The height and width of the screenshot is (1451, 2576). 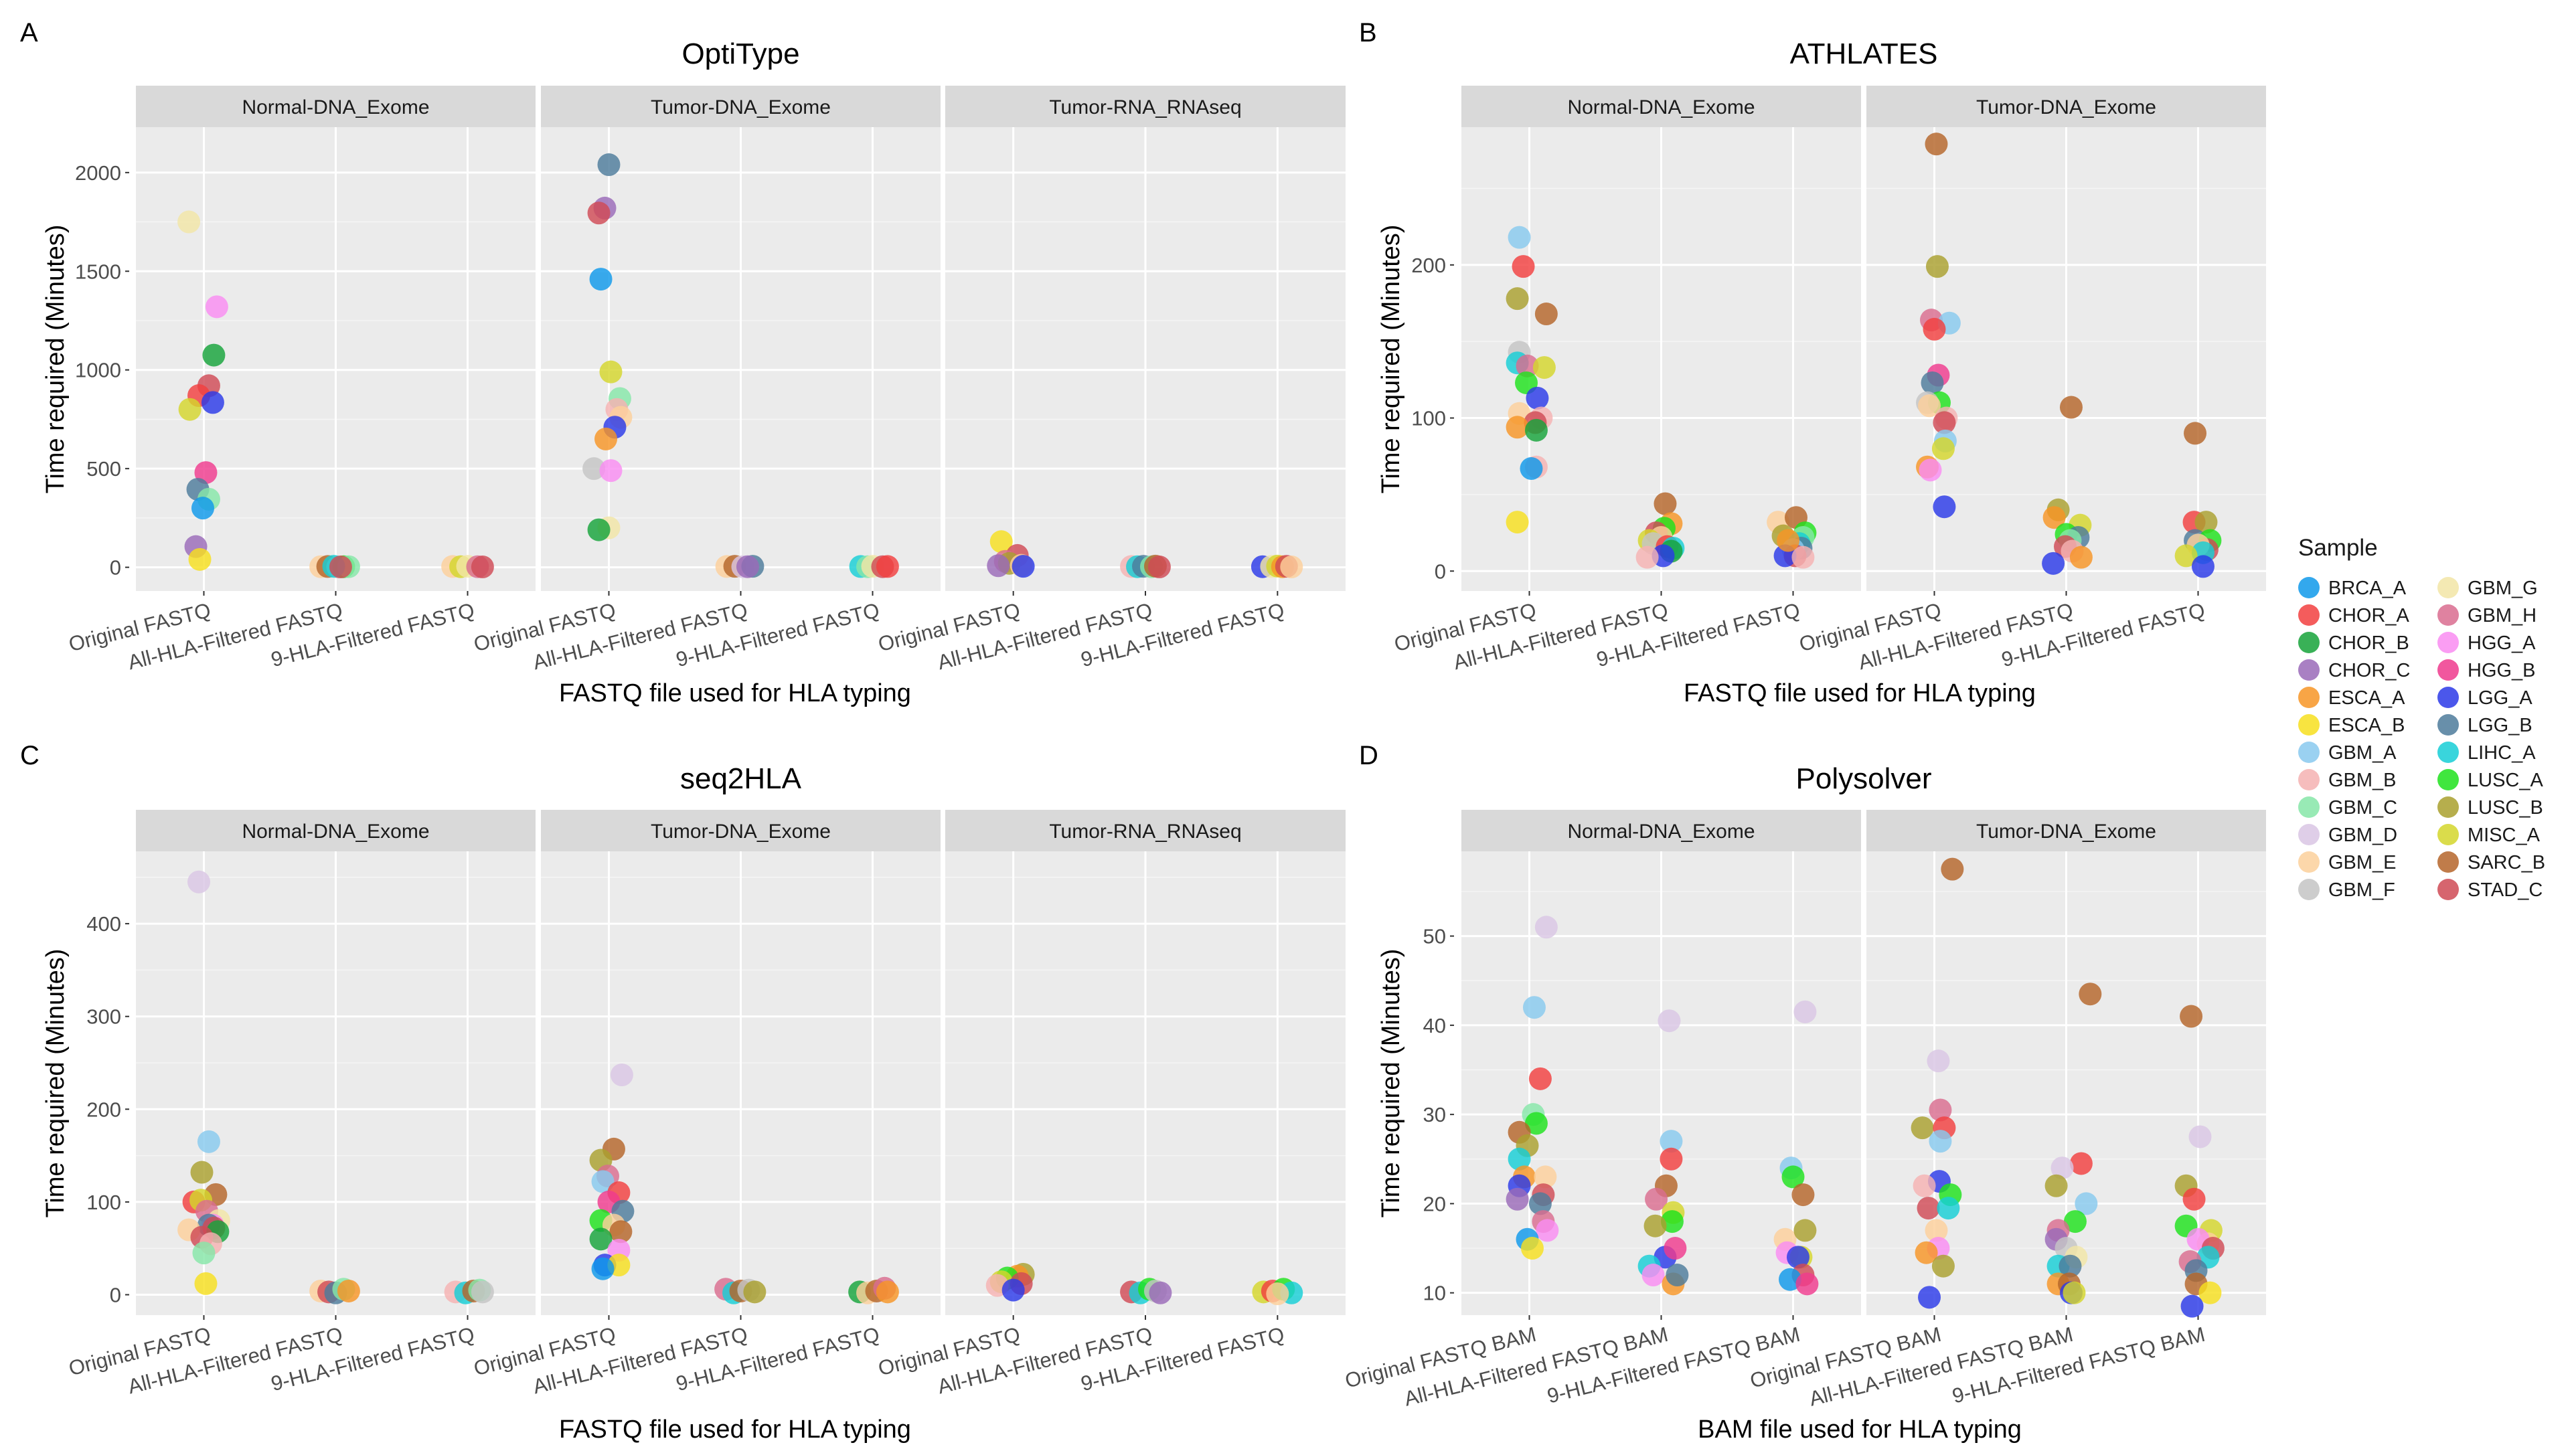 I want to click on legend-label-HGG_A: HGG_A, so click(x=2502, y=643).